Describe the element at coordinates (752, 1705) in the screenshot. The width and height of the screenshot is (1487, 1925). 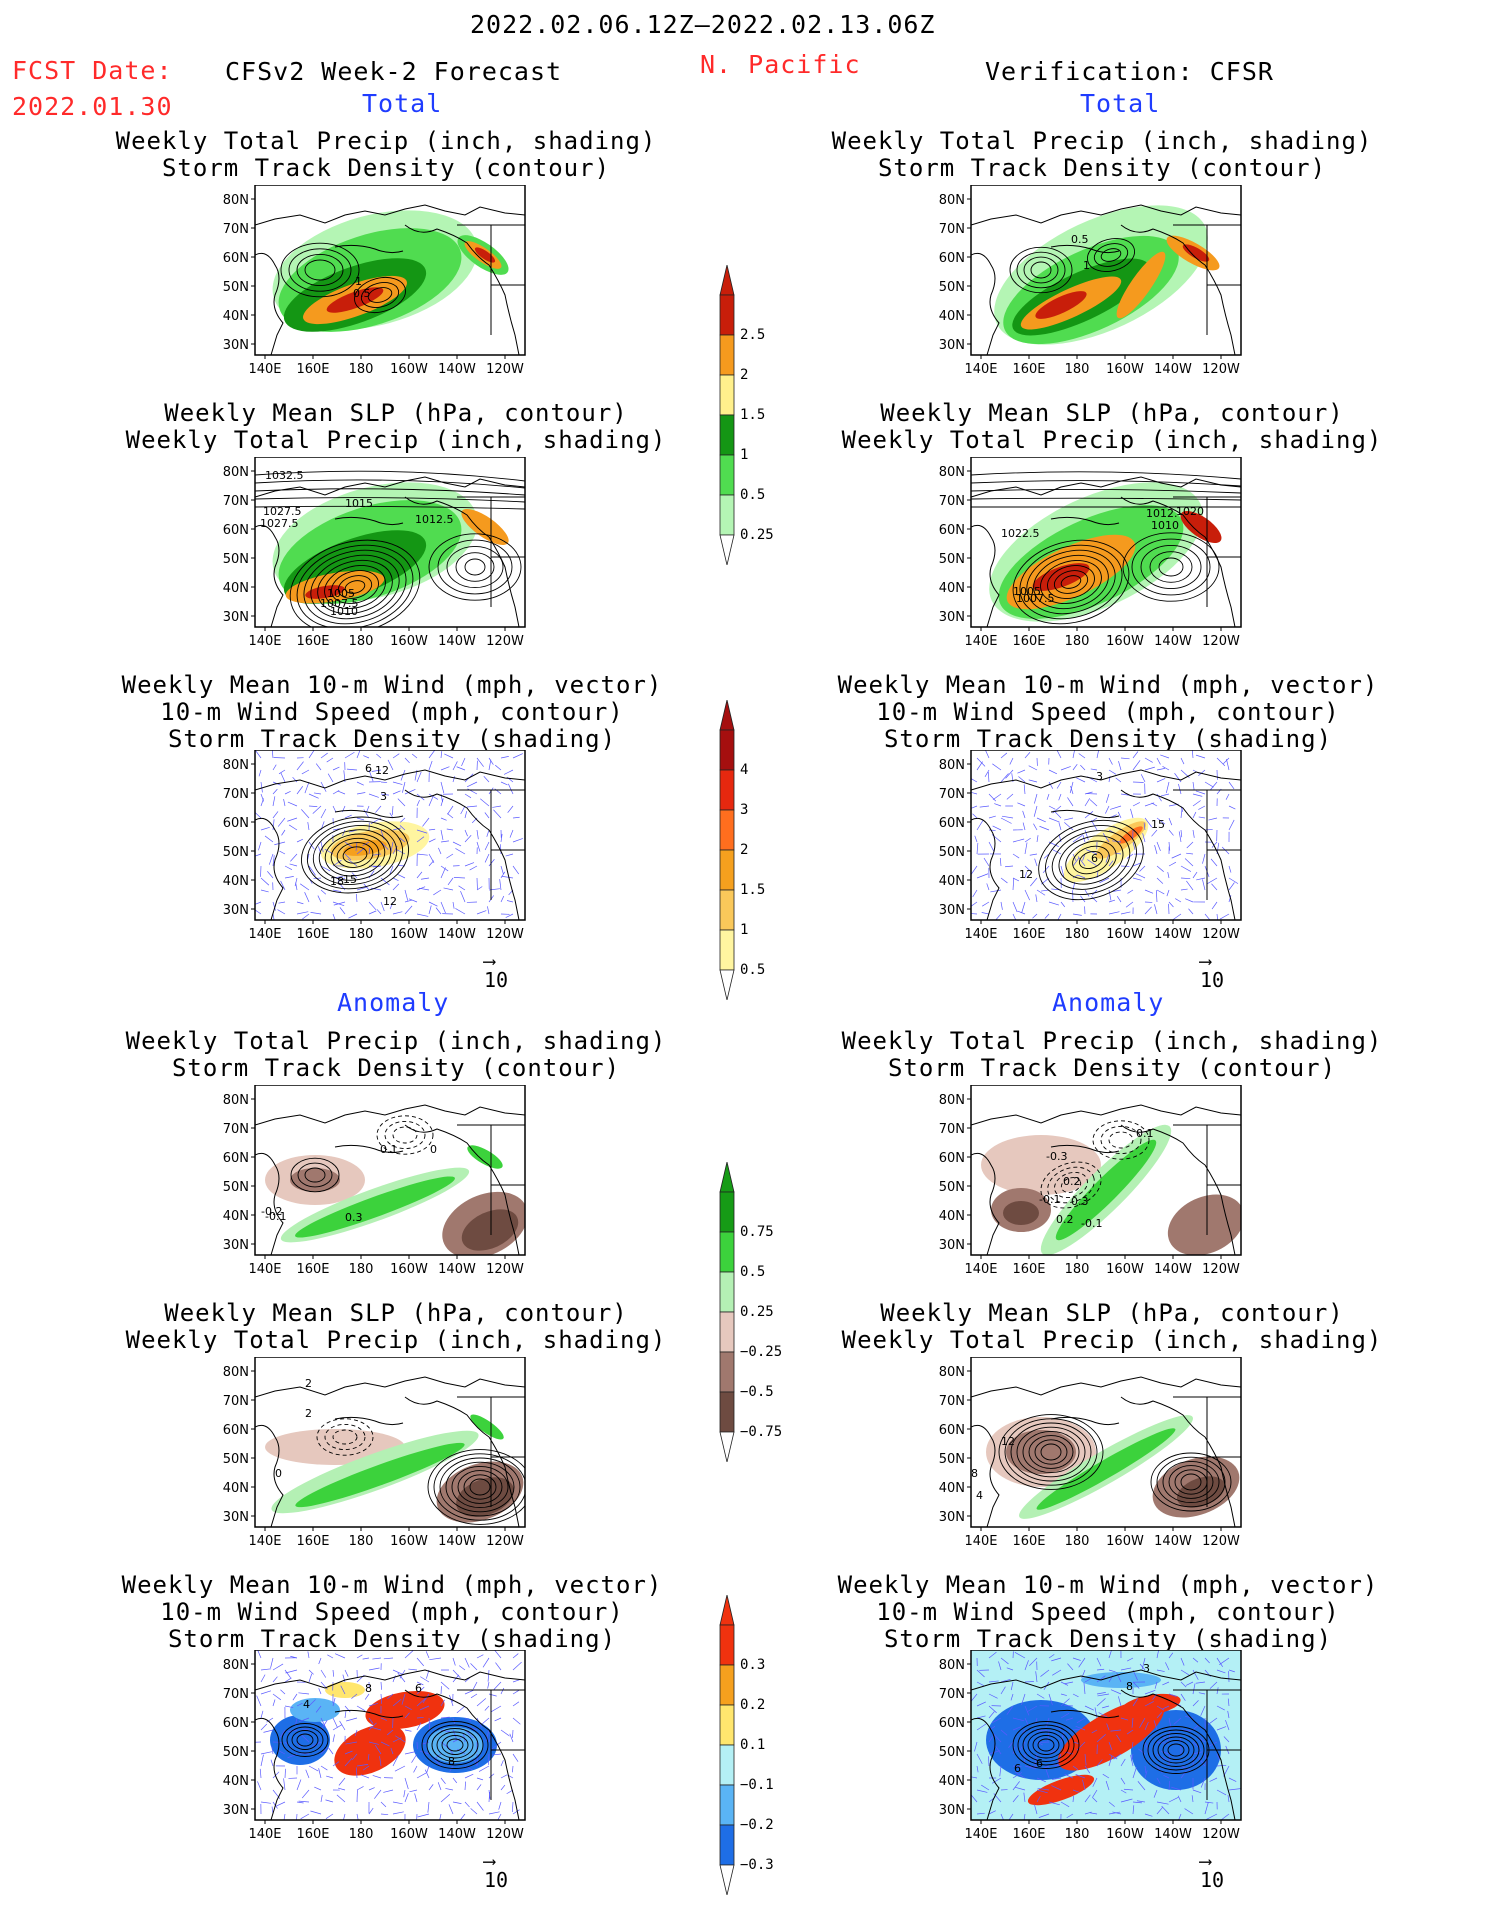
I see `colorbar-tick-label: 0.2` at that location.